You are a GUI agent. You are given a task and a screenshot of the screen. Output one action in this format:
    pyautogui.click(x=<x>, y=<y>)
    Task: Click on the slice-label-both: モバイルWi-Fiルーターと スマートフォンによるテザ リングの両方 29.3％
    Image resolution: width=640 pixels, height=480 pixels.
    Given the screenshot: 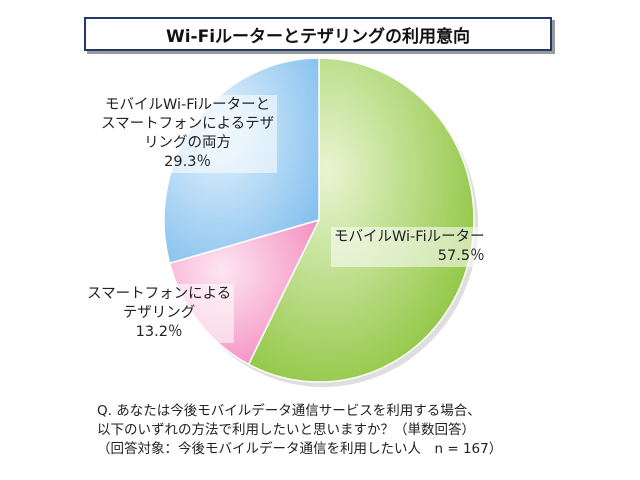 What is the action you would take?
    pyautogui.click(x=188, y=134)
    